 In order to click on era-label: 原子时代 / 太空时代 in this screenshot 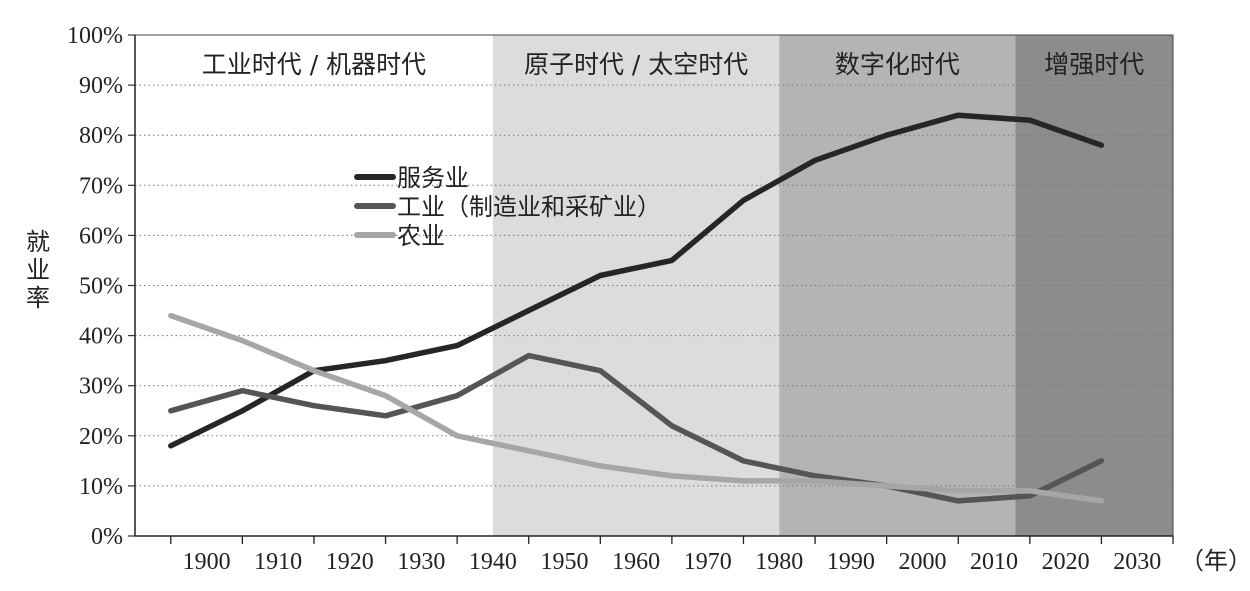, I will do `click(636, 64)`.